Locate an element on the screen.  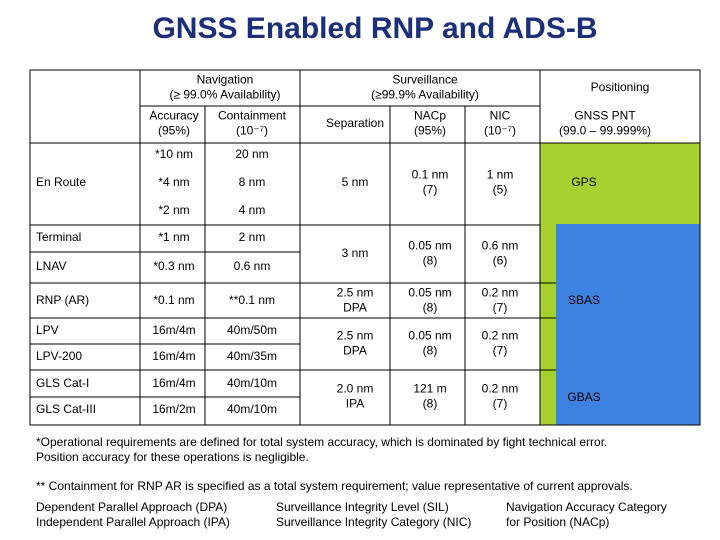
operation-label: En Route is located at coordinates (61, 182).